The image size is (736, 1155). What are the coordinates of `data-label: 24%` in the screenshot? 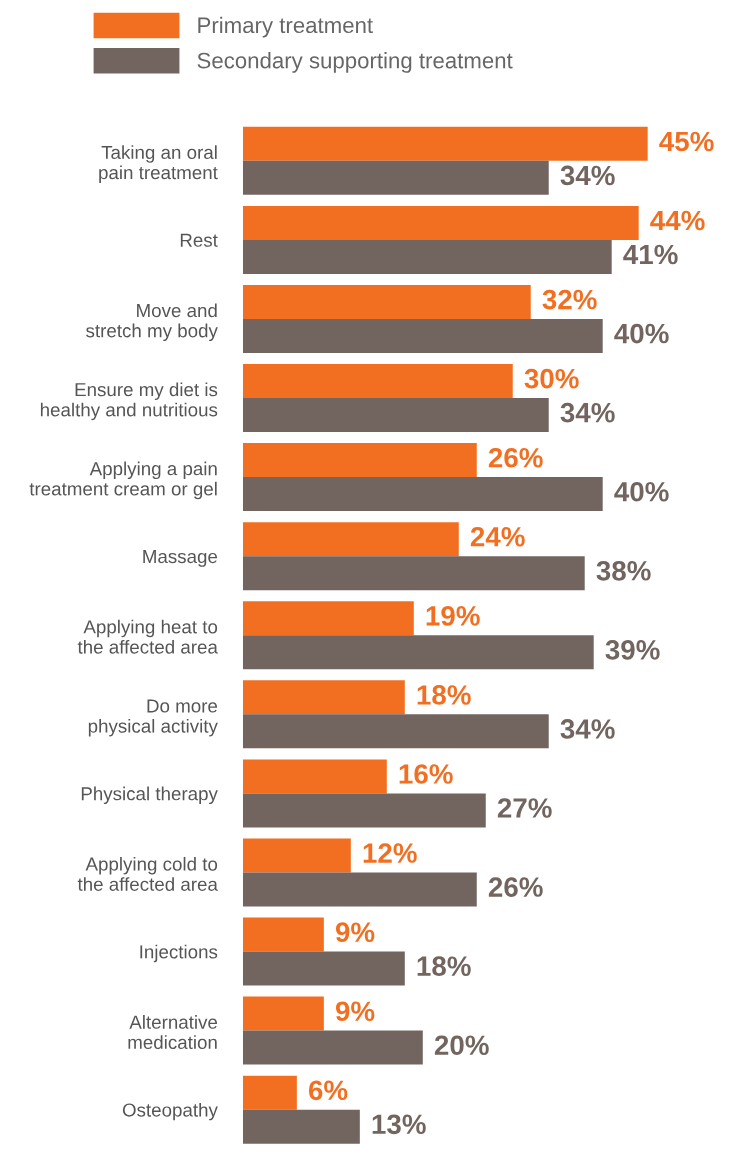 It's located at (497, 536).